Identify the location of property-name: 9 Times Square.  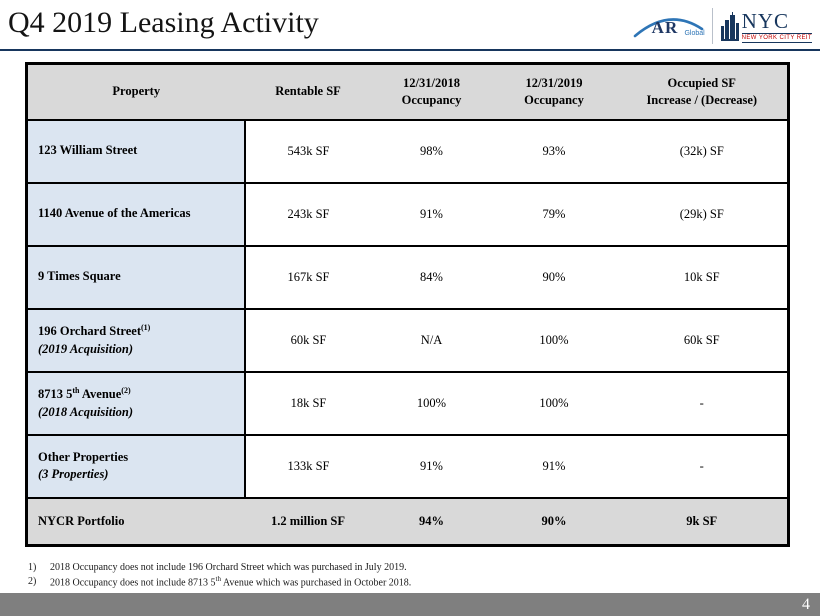
(79, 276).